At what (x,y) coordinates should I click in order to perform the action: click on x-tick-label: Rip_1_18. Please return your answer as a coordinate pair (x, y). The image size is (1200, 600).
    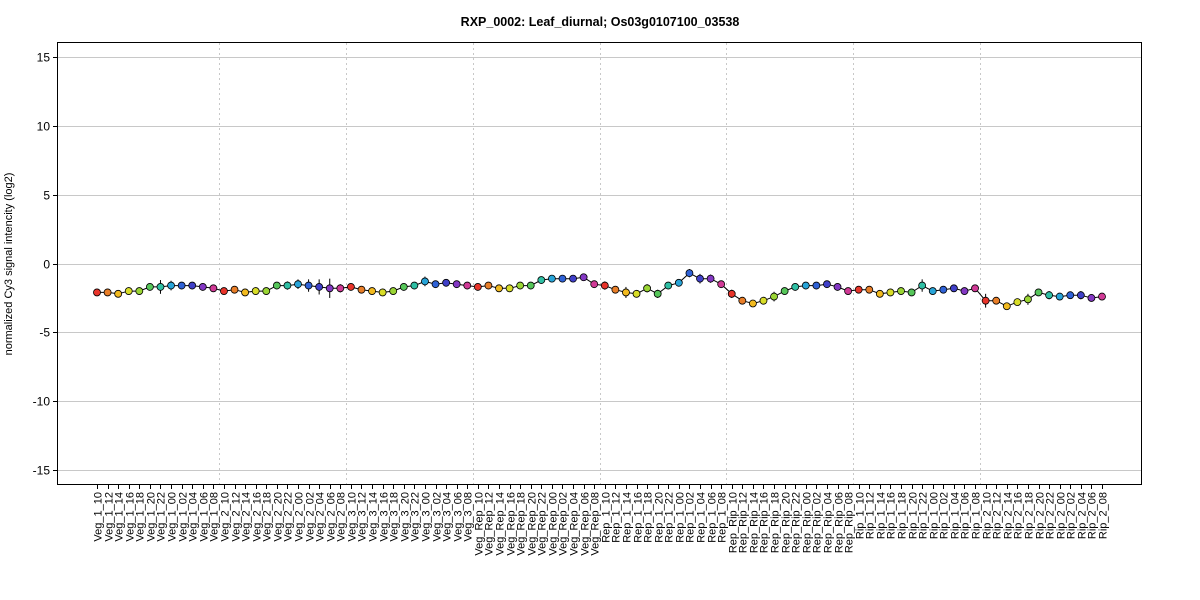
    Looking at the image, I should click on (903, 515).